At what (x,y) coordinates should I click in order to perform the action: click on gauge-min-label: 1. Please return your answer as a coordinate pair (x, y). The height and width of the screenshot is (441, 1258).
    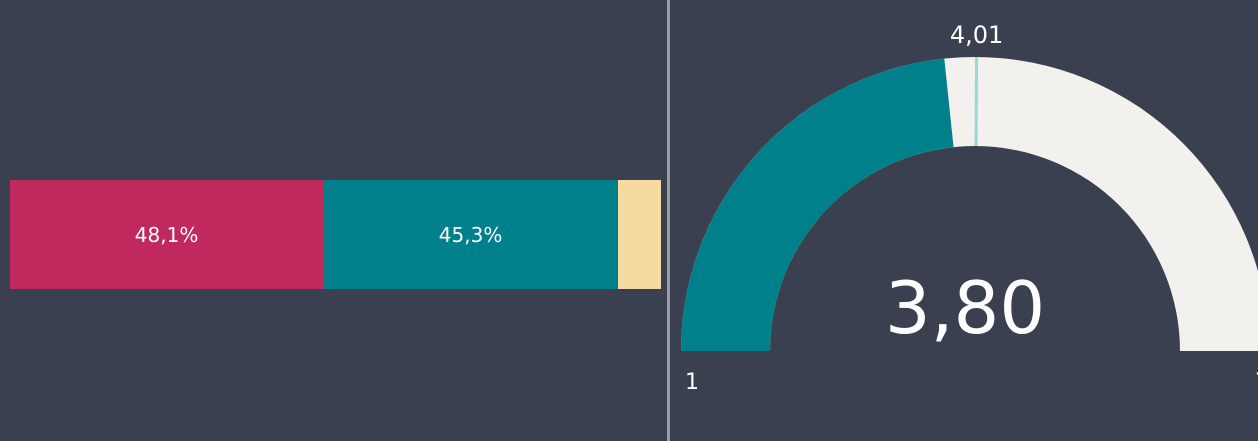
    Looking at the image, I should click on (692, 382).